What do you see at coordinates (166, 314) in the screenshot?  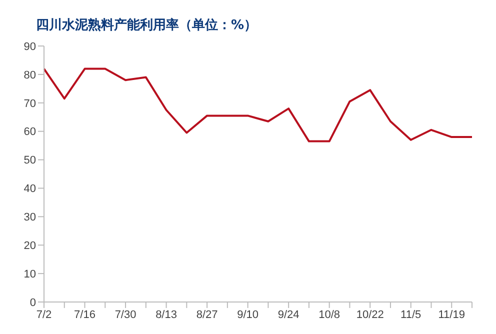 I see `x-tick-label: 8/13` at bounding box center [166, 314].